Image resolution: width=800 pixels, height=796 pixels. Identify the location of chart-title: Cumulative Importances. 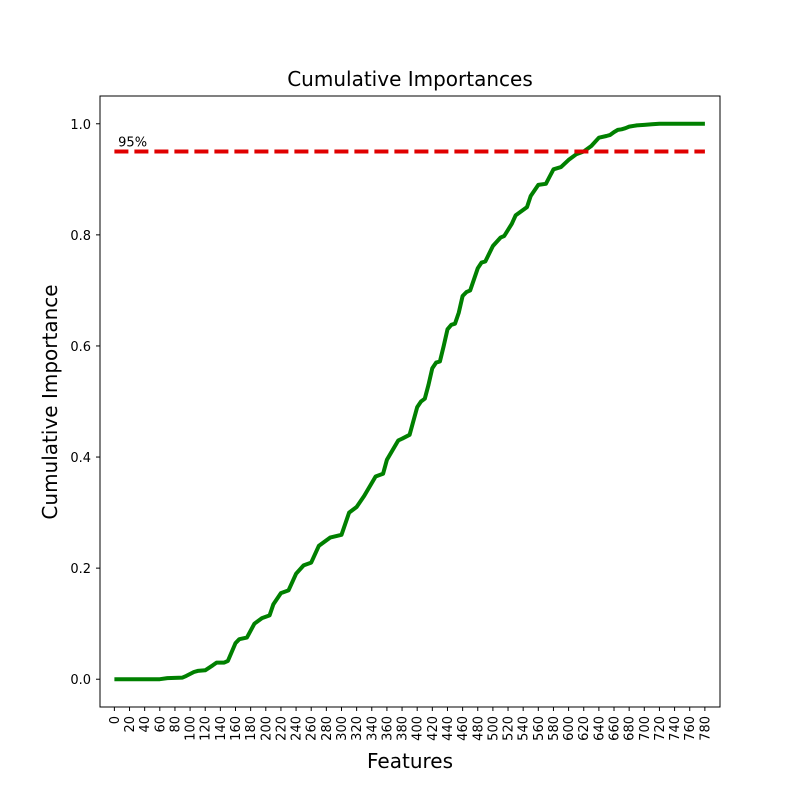
(410, 79).